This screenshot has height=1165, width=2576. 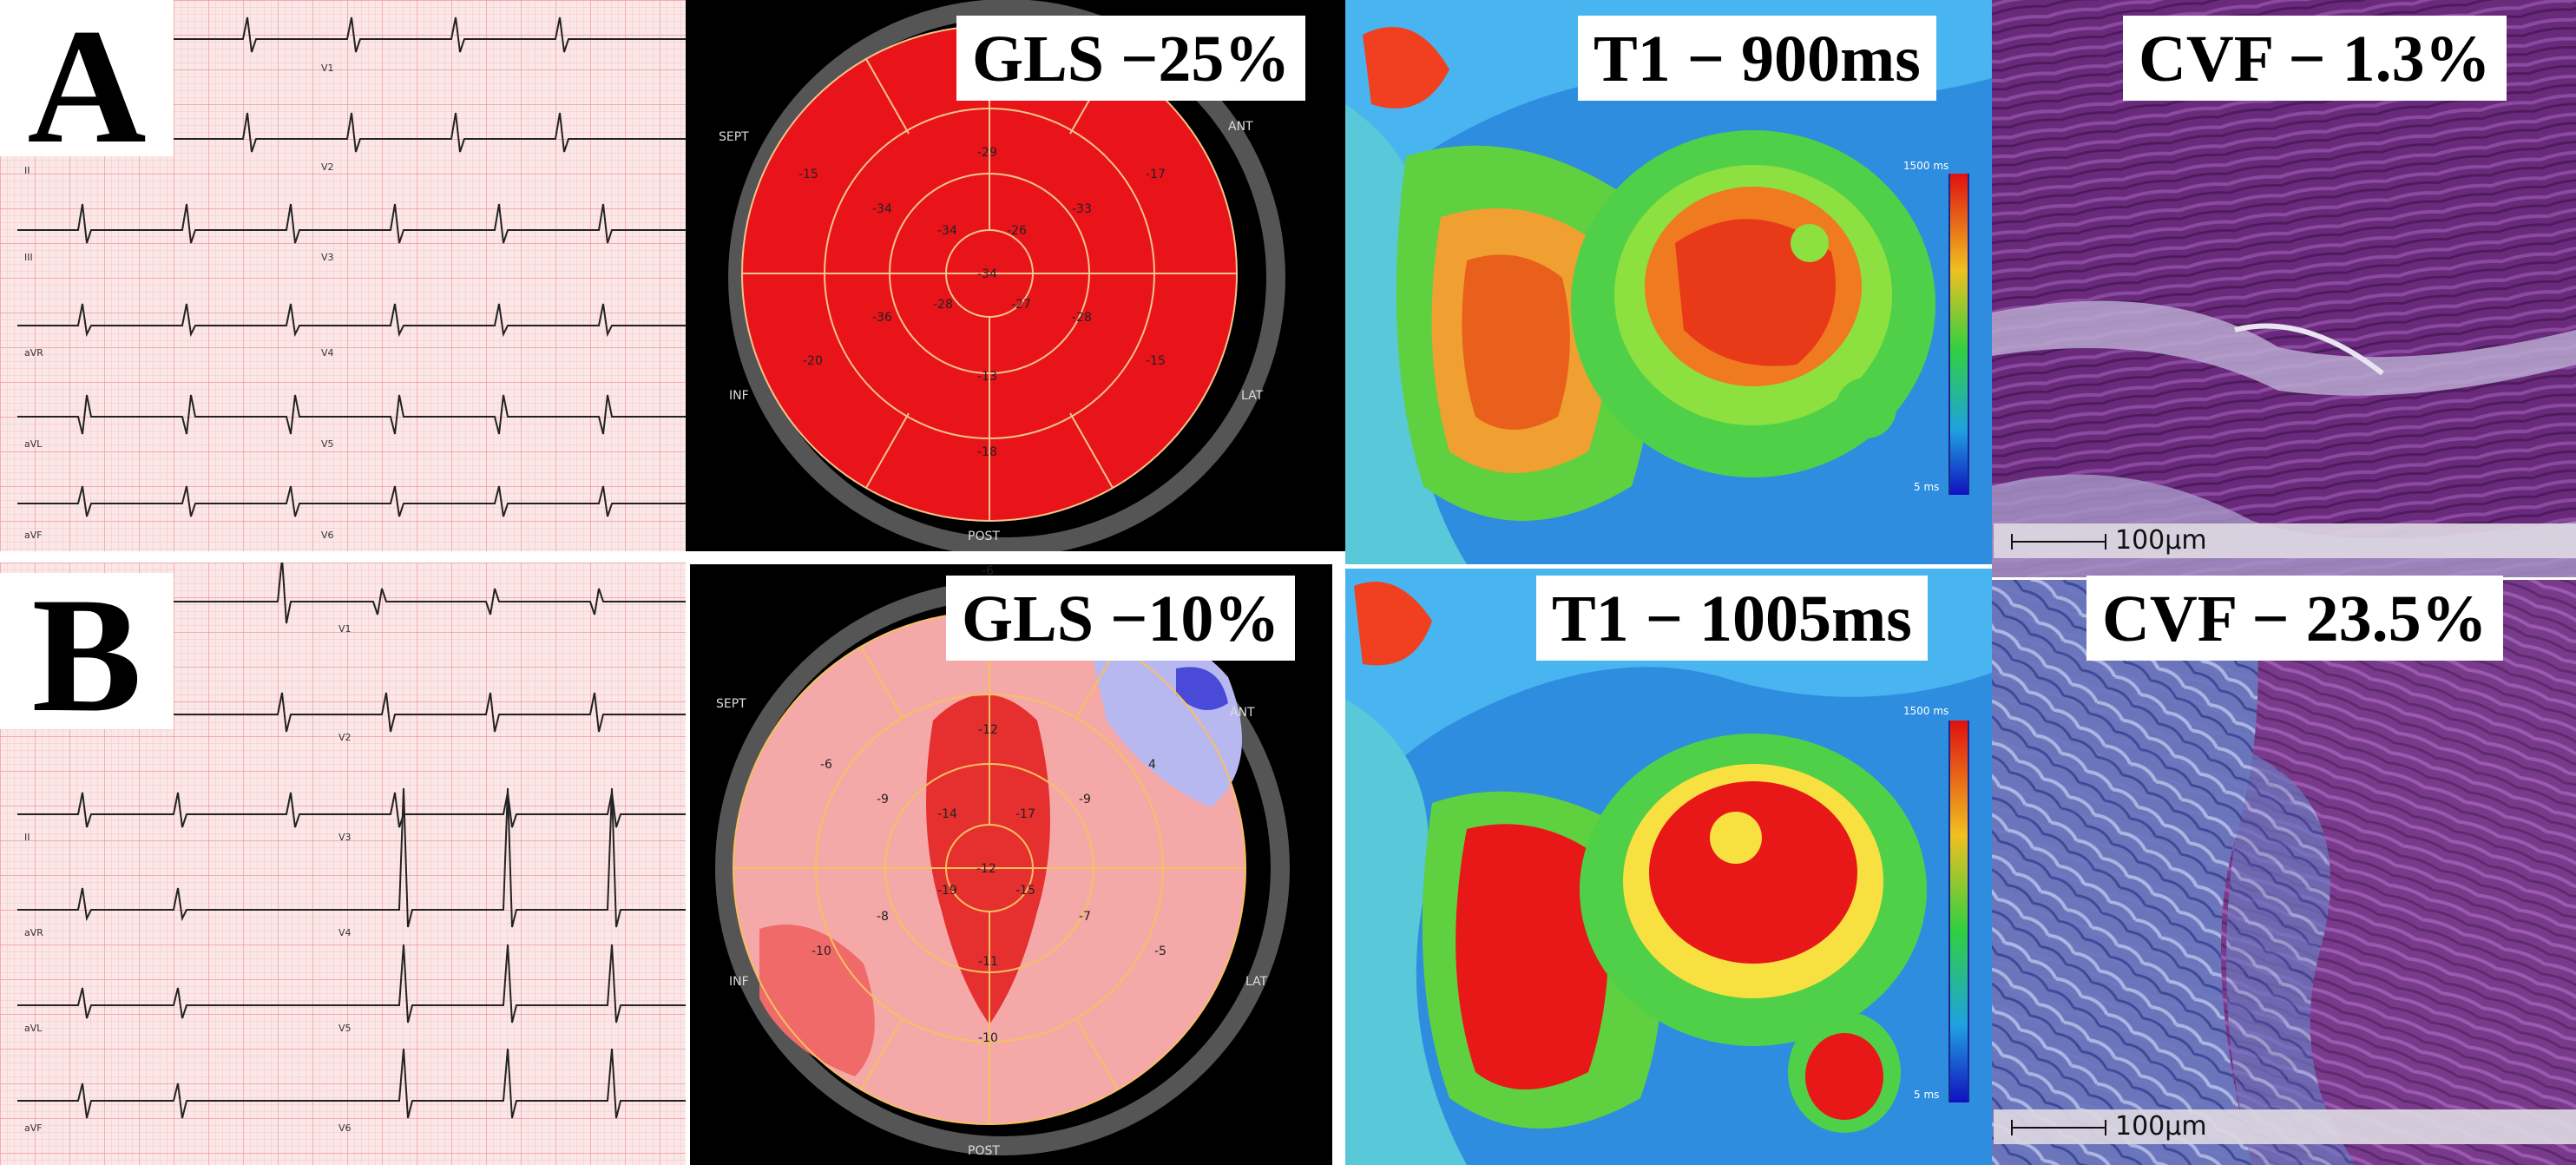 I want to click on cvf-value-b: CVF − 23.5%, so click(x=2294, y=618).